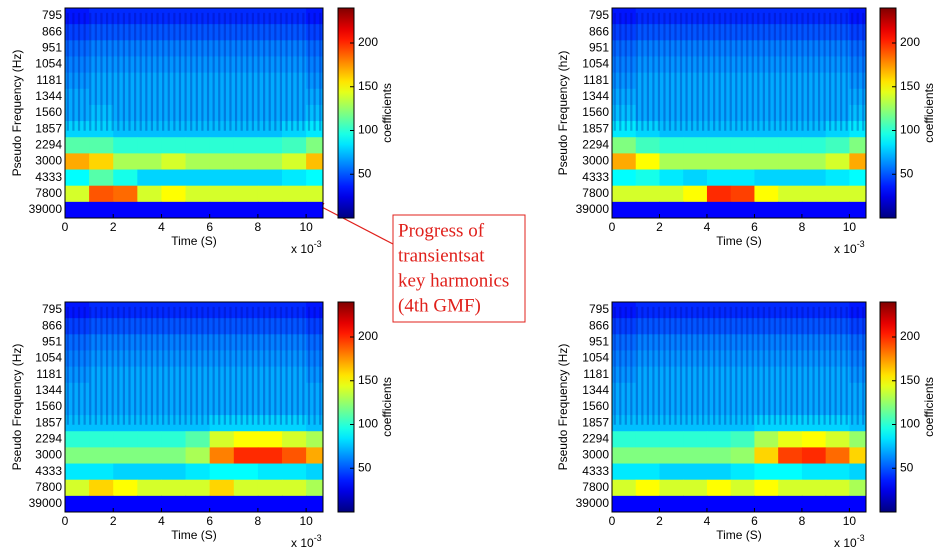 The height and width of the screenshot is (551, 938). What do you see at coordinates (52, 342) in the screenshot?
I see `y-tick-label: 951` at bounding box center [52, 342].